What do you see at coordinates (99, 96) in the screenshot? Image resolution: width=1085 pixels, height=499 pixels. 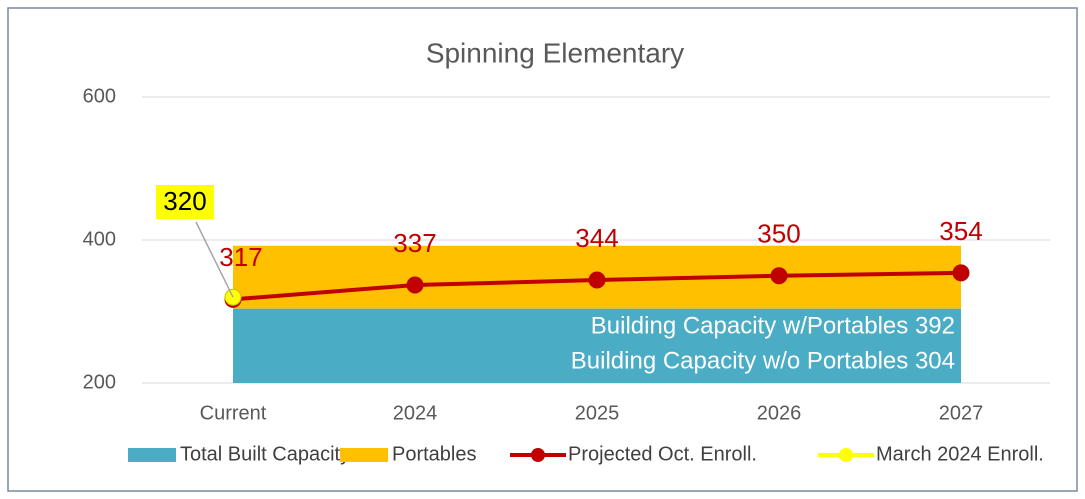 I see `y-tick-label: 600` at bounding box center [99, 96].